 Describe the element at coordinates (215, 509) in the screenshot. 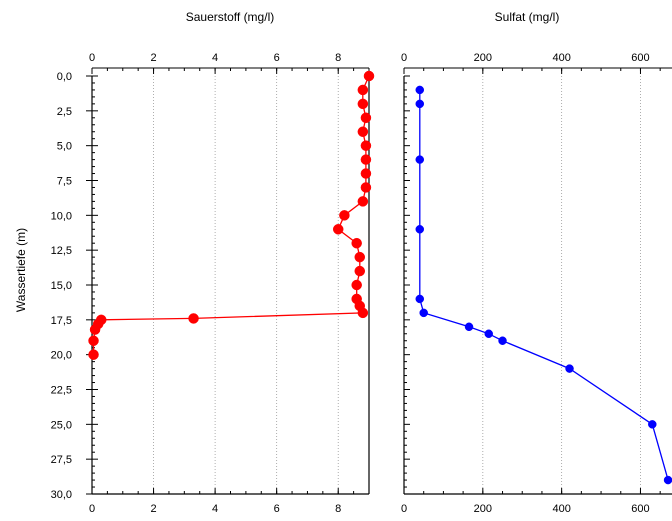

I see `bottom-x-tick-label: 4` at that location.